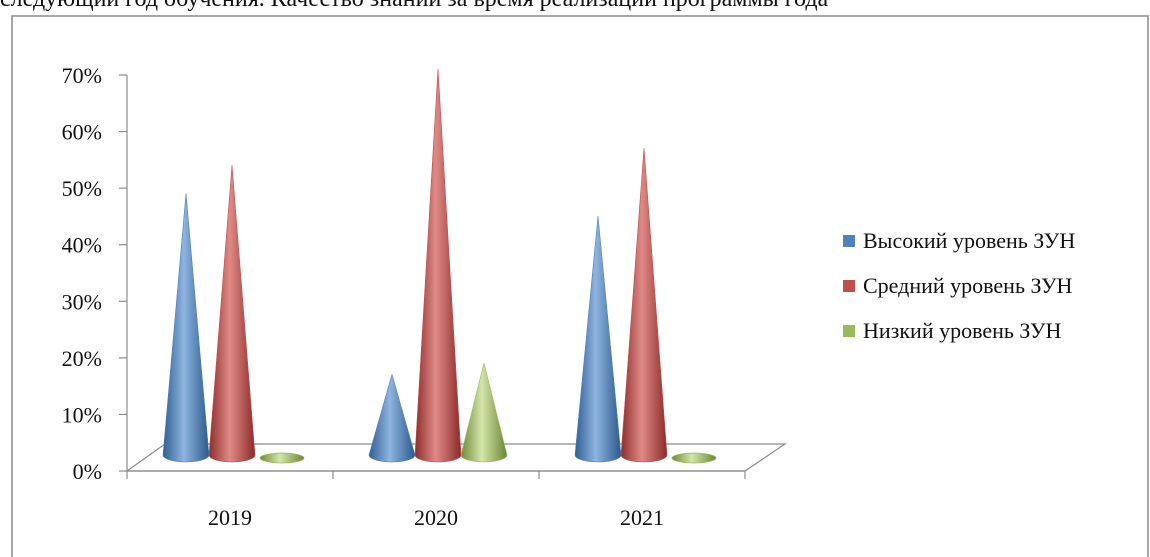  Describe the element at coordinates (436, 517) in the screenshot. I see `x-tick-label: 2020` at that location.